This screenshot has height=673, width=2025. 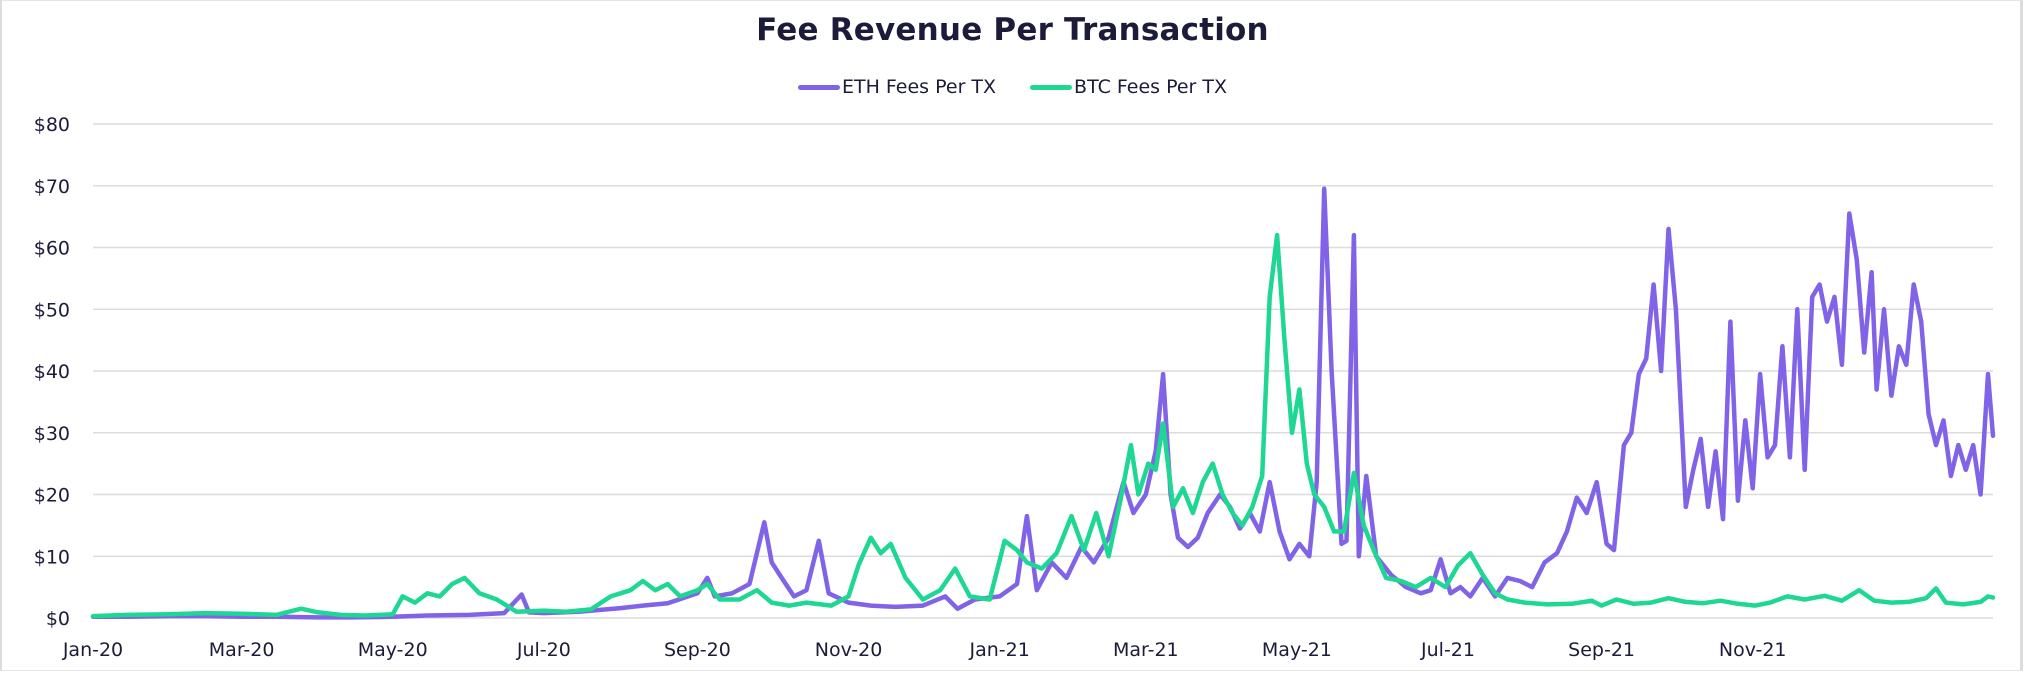 What do you see at coordinates (52, 187) in the screenshot?
I see `y-tick-label: $70` at bounding box center [52, 187].